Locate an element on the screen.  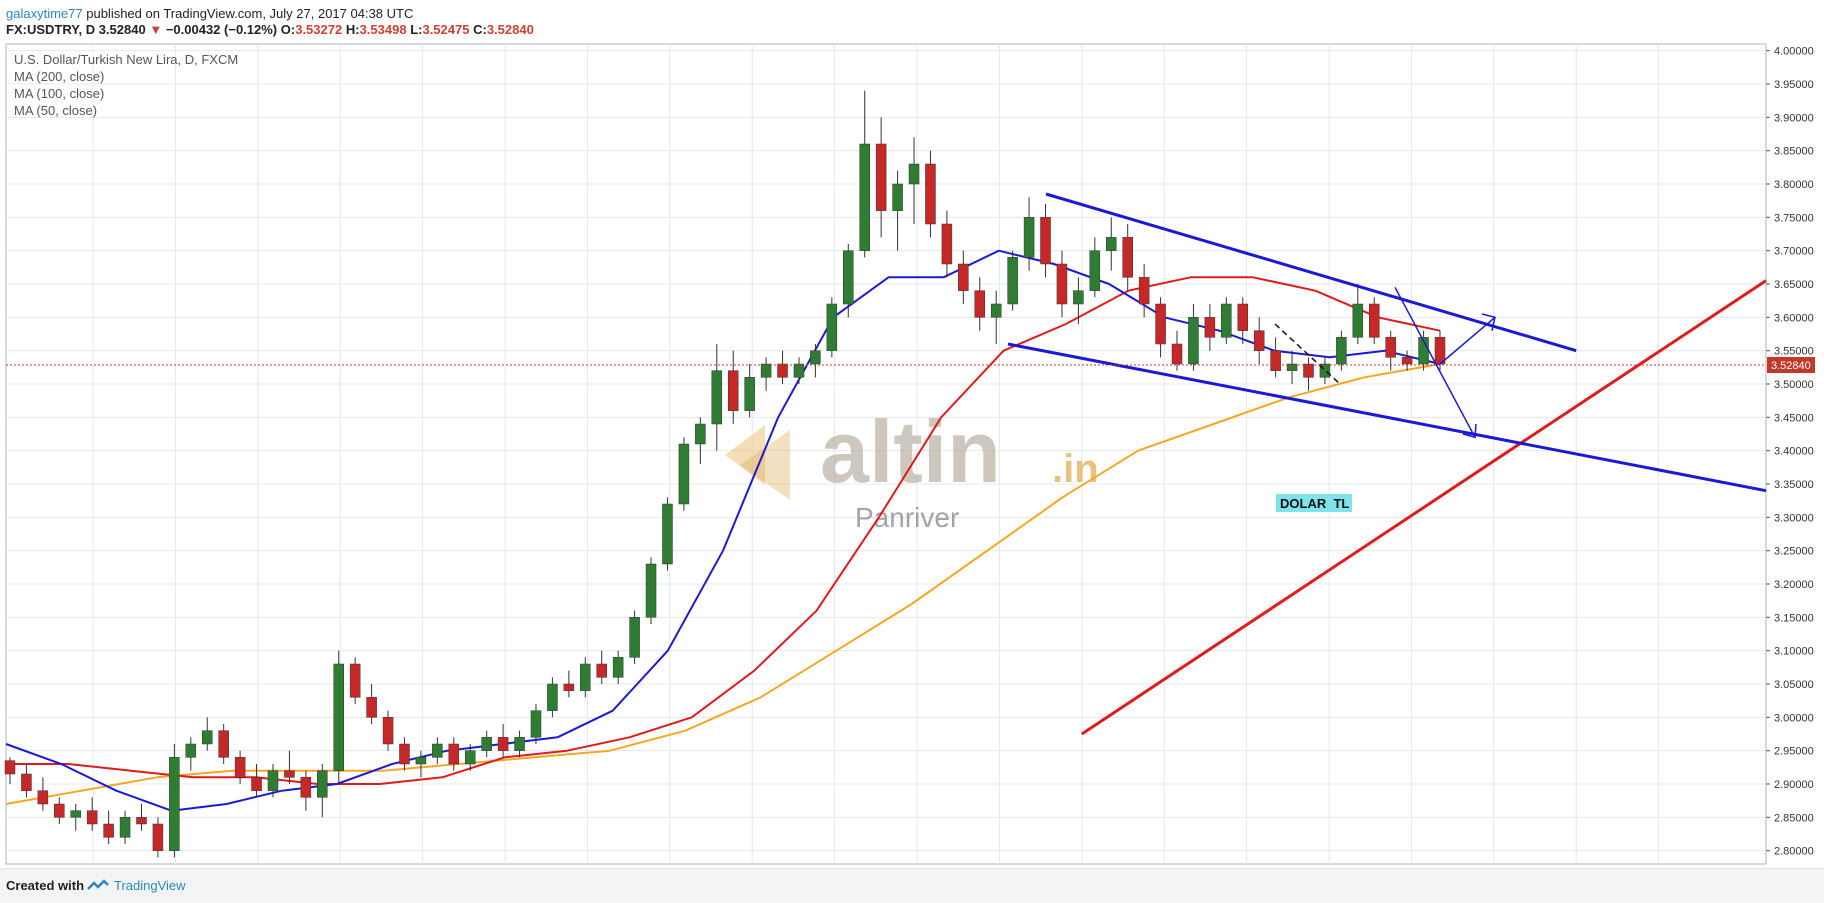
footer-created: Created with is located at coordinates (45, 885).